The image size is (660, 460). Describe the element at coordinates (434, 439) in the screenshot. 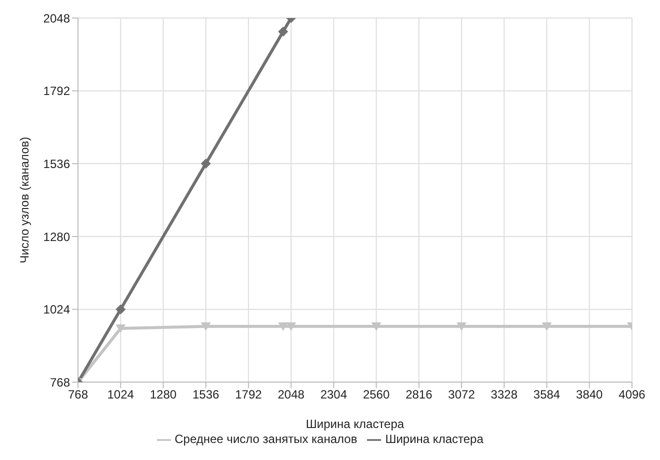

I see `legend-label: Ширина кластера` at that location.